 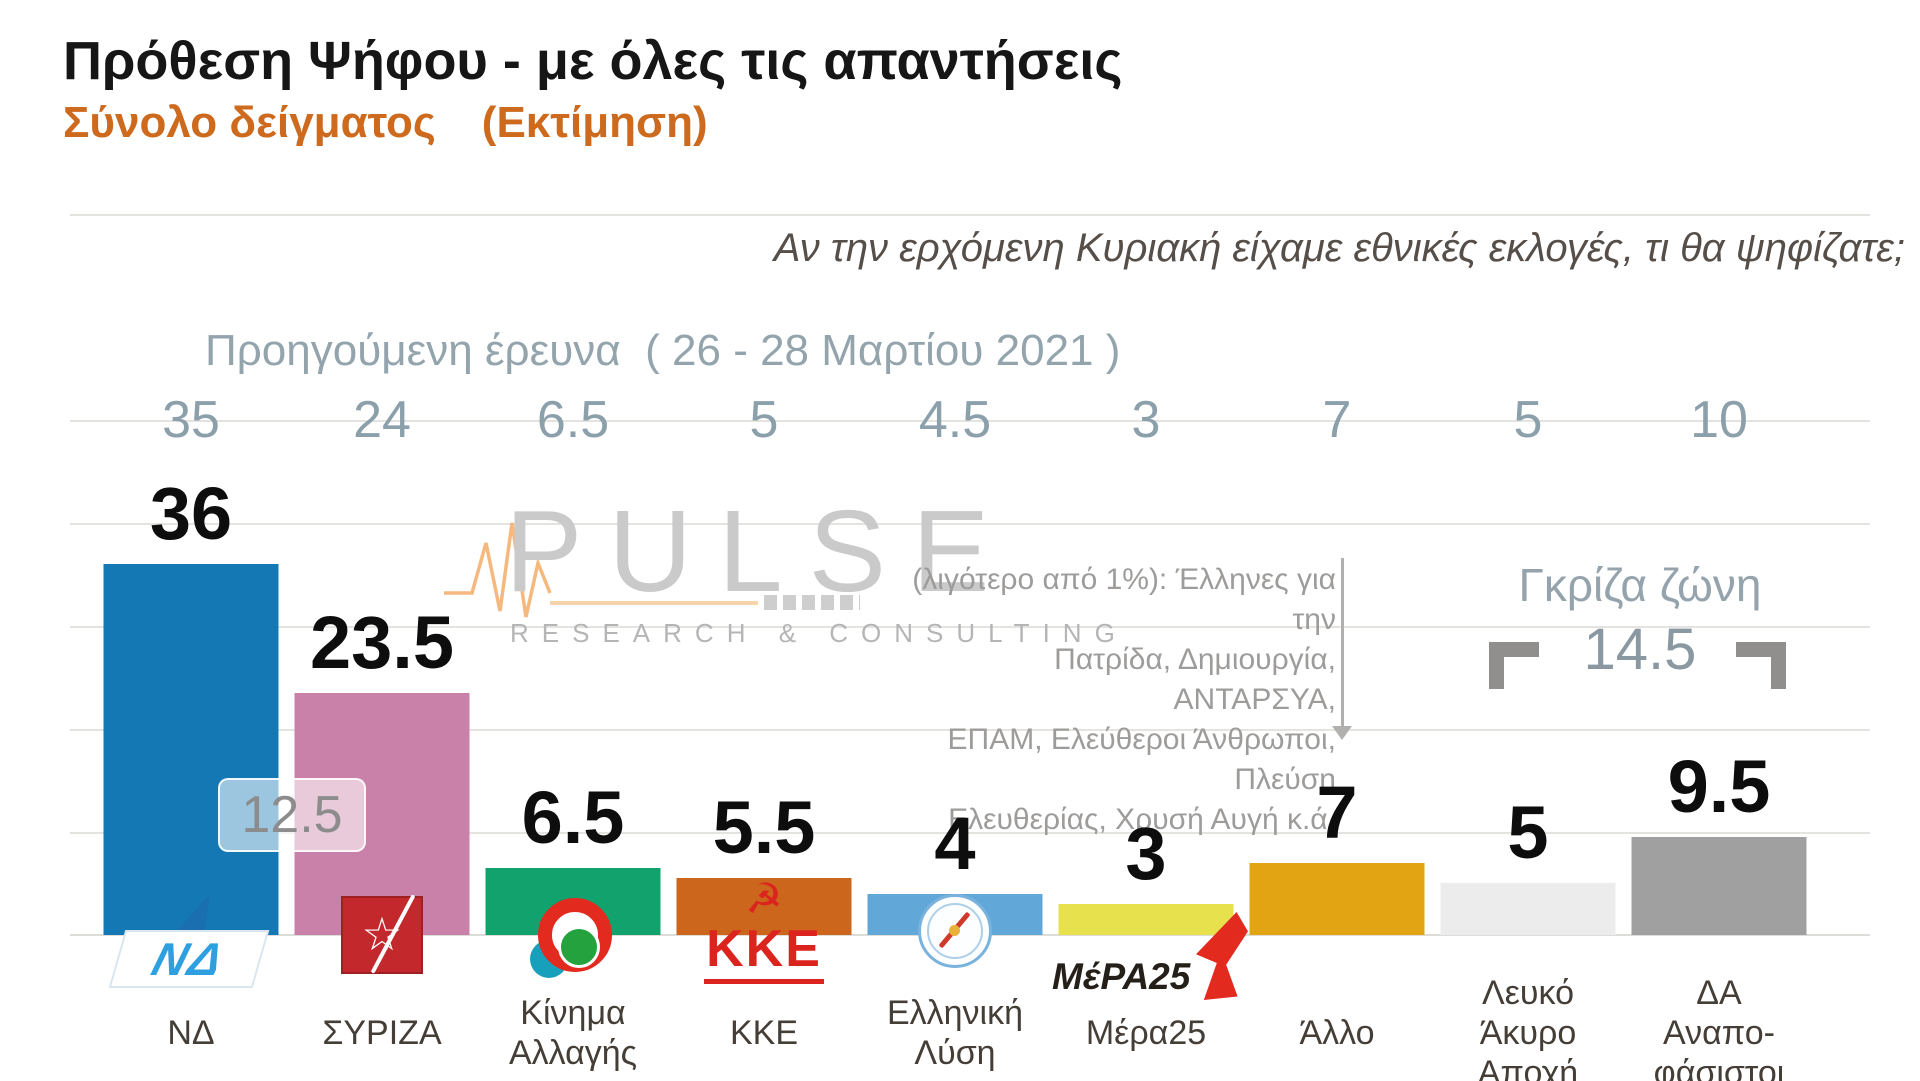 I want to click on current-value: 3, so click(x=1146, y=853).